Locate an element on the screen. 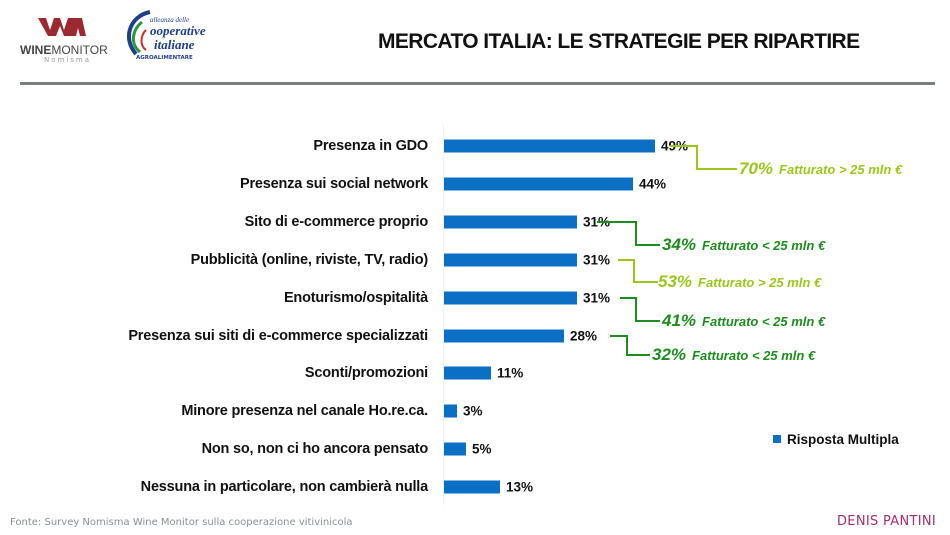 The width and height of the screenshot is (950, 535). chart-legend: Risposta Multipla is located at coordinates (836, 439).